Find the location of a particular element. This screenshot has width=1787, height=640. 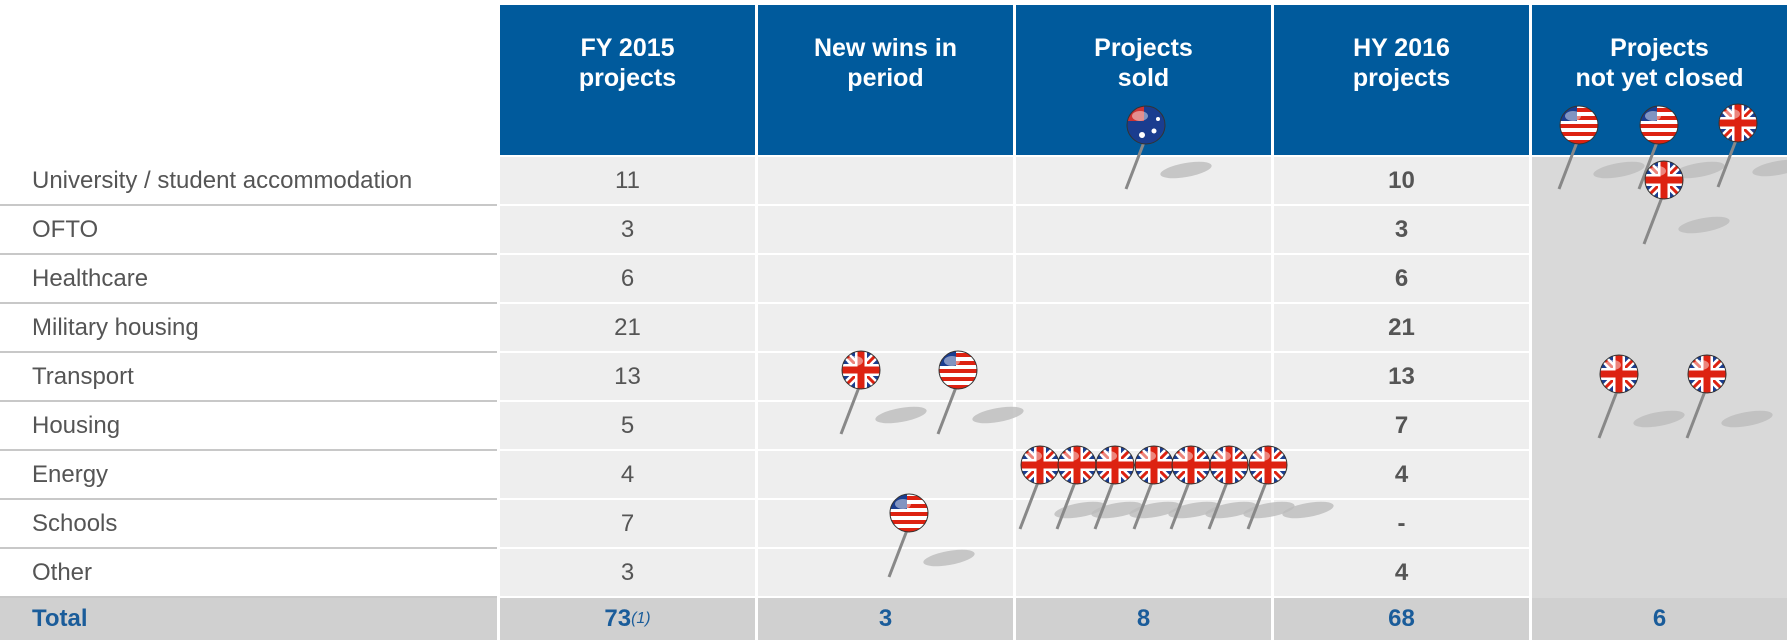

total-cell: 8 is located at coordinates (1143, 619).